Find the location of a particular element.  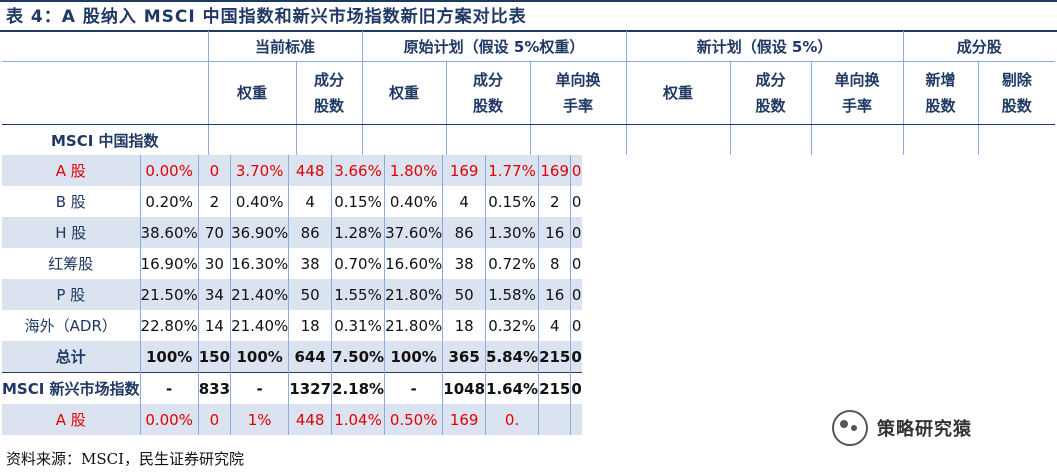

table-cell: 1.28% is located at coordinates (358, 232).